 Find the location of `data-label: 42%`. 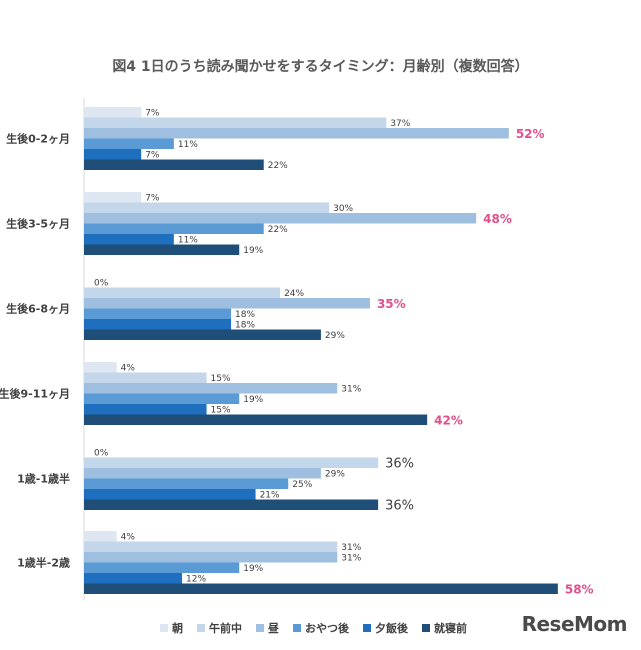

data-label: 42% is located at coordinates (448, 420).